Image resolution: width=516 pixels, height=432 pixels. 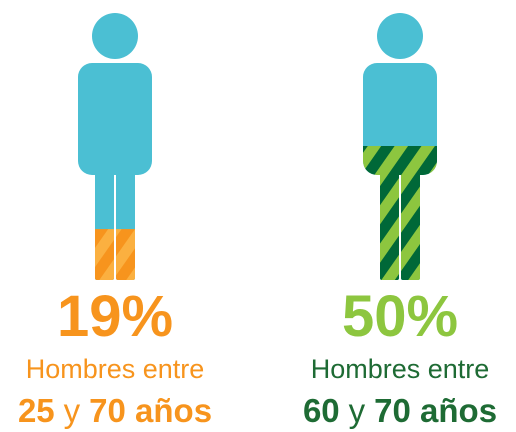 What do you see at coordinates (36, 410) in the screenshot?
I see `range-part: 25` at bounding box center [36, 410].